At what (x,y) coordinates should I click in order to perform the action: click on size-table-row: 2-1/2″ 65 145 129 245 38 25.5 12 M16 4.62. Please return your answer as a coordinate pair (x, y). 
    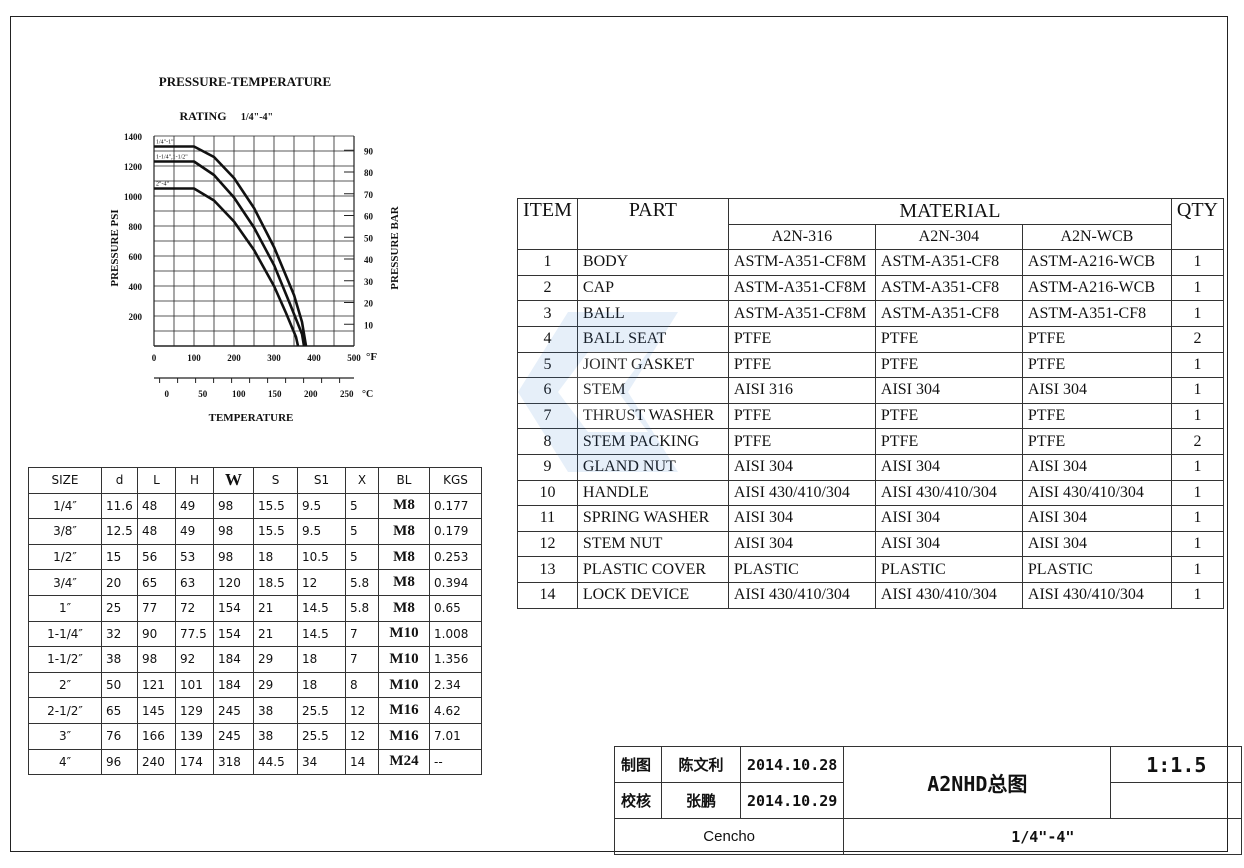
    Looking at the image, I should click on (255, 710).